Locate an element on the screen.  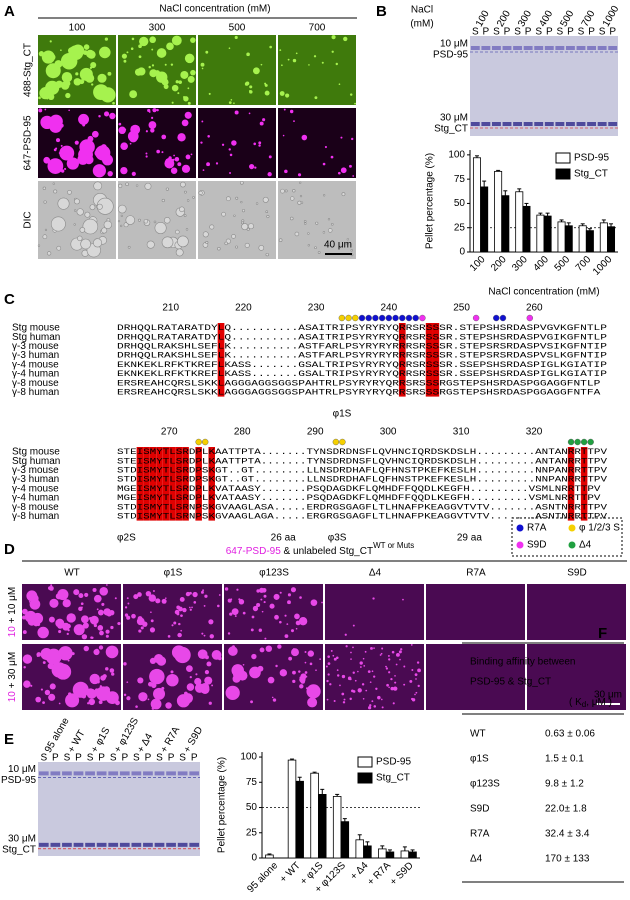
annotation: φ3S is located at coordinates (337, 538).